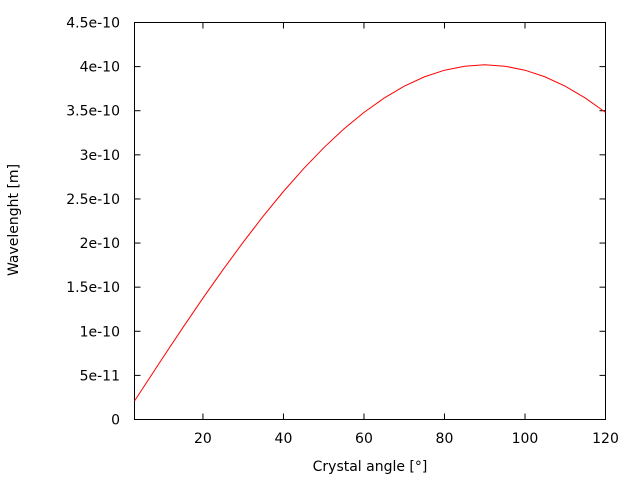 This screenshot has width=640, height=484. Describe the element at coordinates (93, 24) in the screenshot. I see `y-tick-label: 4.5e-10` at that location.